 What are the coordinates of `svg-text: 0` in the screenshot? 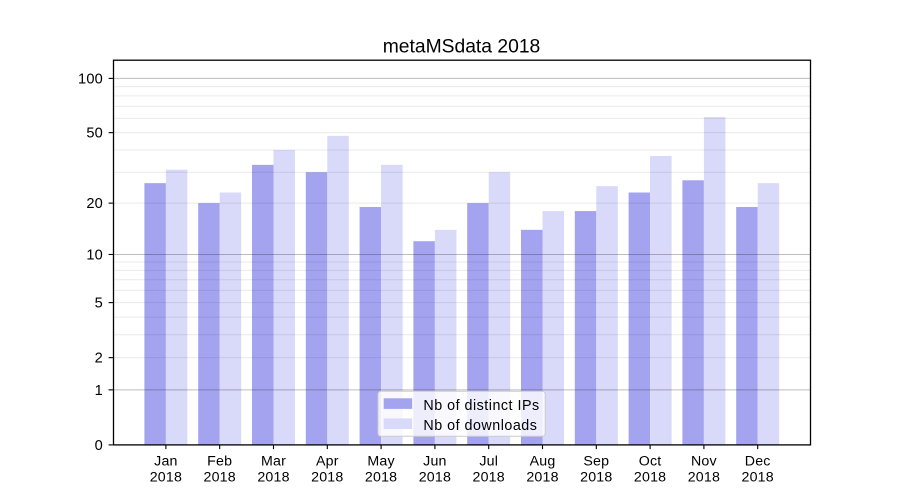 It's located at (99, 446).